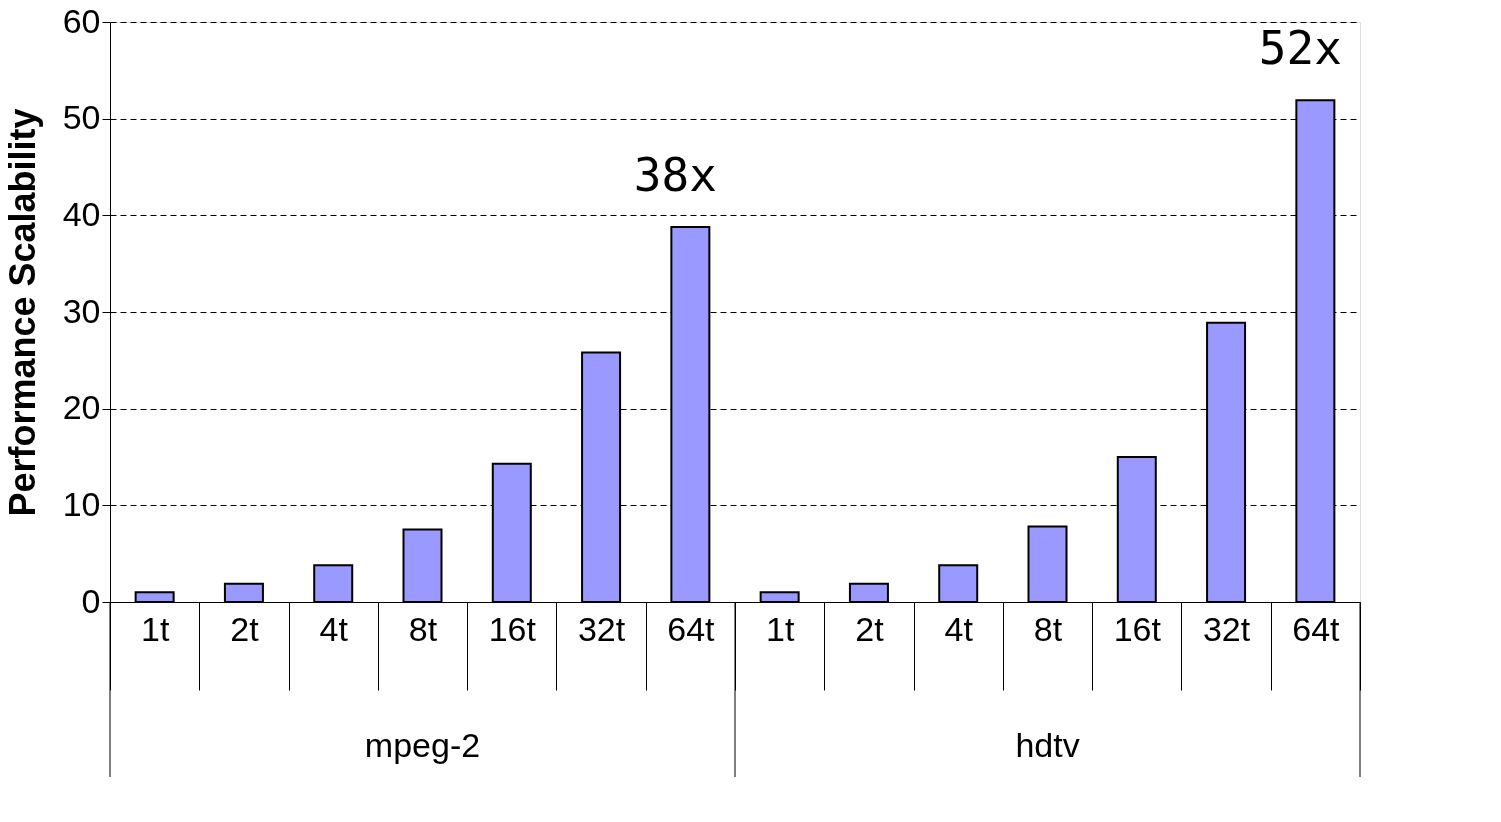  I want to click on y-tick-label: 50, so click(81, 117).